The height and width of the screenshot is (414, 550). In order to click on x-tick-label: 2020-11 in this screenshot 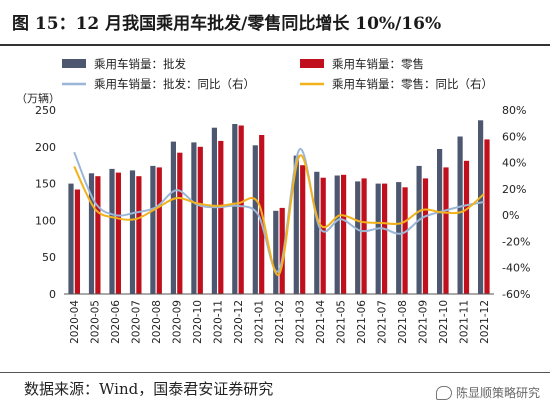, I will do `click(219, 322)`.